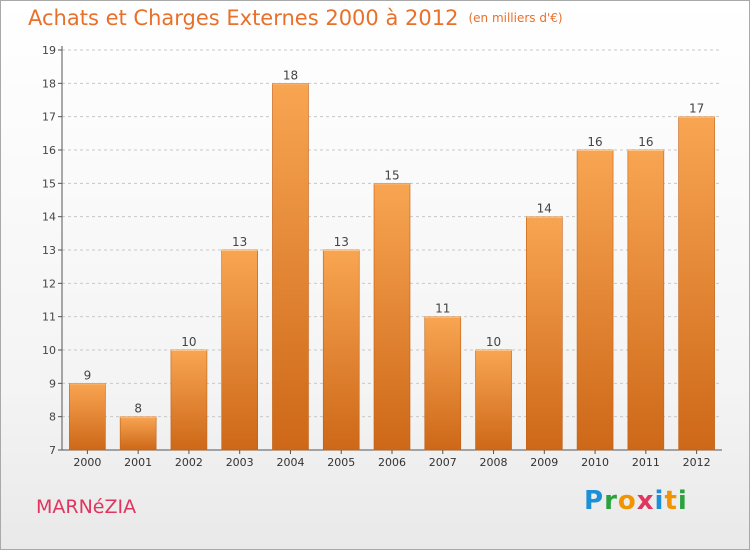  Describe the element at coordinates (646, 462) in the screenshot. I see `x-tick-label: 2011` at that location.